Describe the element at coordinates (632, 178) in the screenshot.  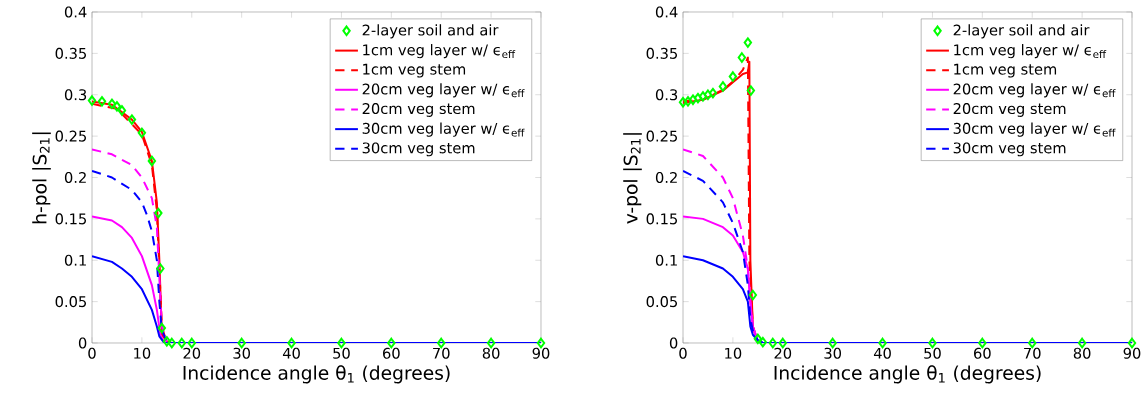
I see `y-axis-title: v-pol |S$_{21}$|` at that location.